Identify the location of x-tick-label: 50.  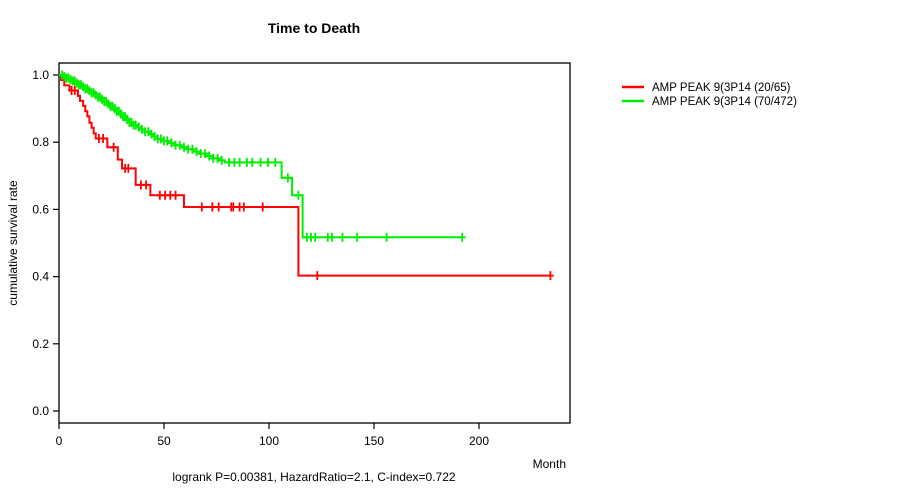
(164, 441).